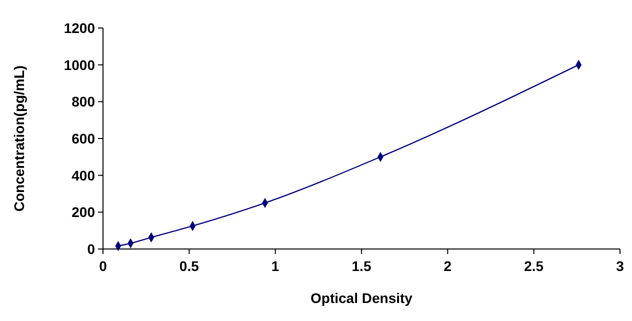 This screenshot has width=632, height=321. What do you see at coordinates (80, 64) in the screenshot?
I see `y-tick-label: 1000` at bounding box center [80, 64].